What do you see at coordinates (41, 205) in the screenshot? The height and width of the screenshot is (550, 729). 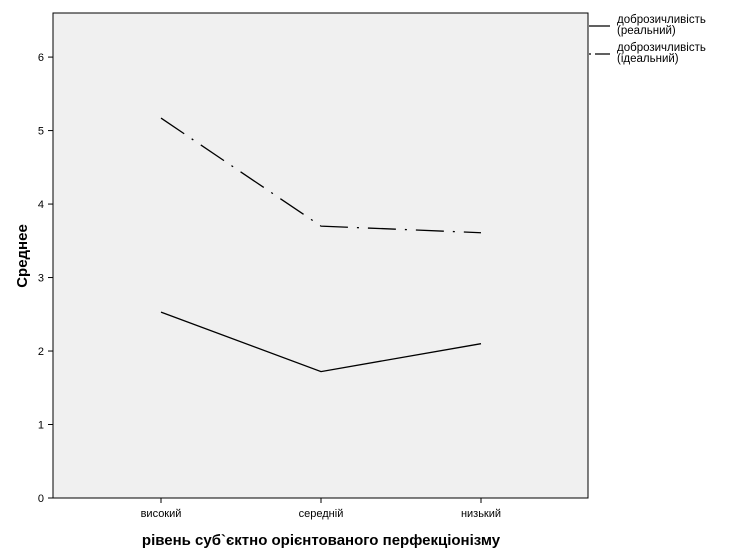 I see `y-tick-label: 4` at bounding box center [41, 205].